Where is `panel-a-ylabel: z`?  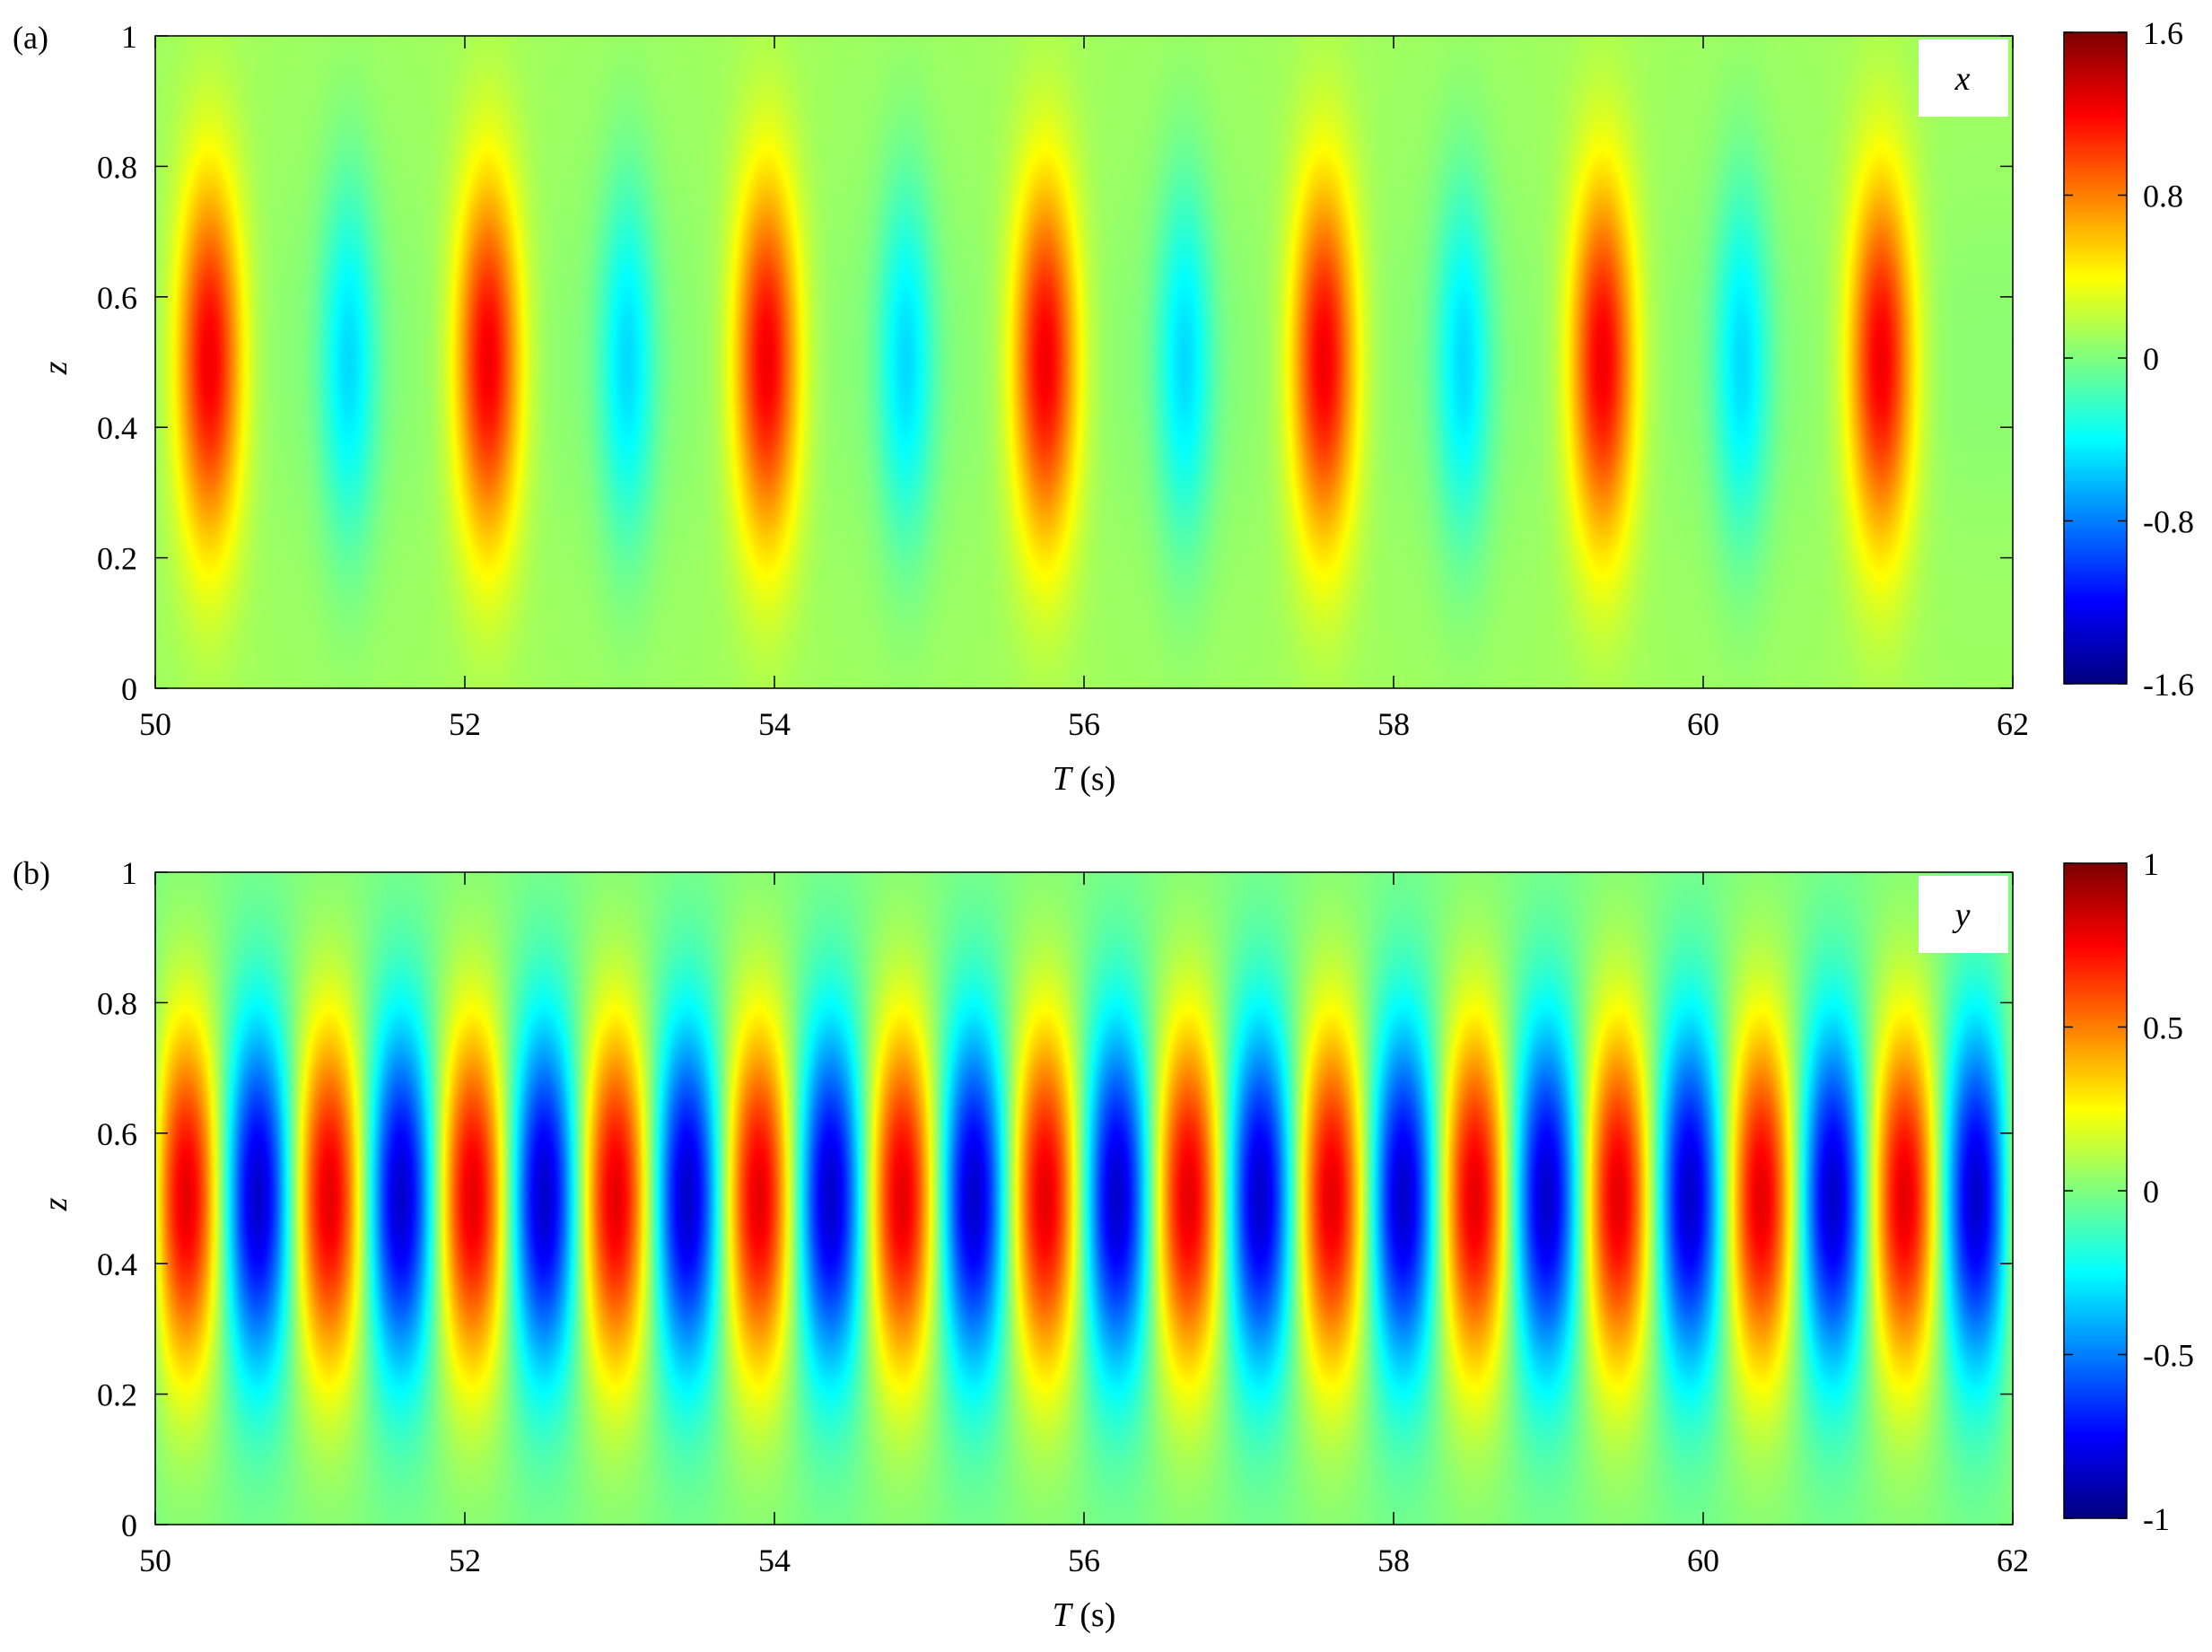
panel-a-ylabel: z is located at coordinates (55, 368).